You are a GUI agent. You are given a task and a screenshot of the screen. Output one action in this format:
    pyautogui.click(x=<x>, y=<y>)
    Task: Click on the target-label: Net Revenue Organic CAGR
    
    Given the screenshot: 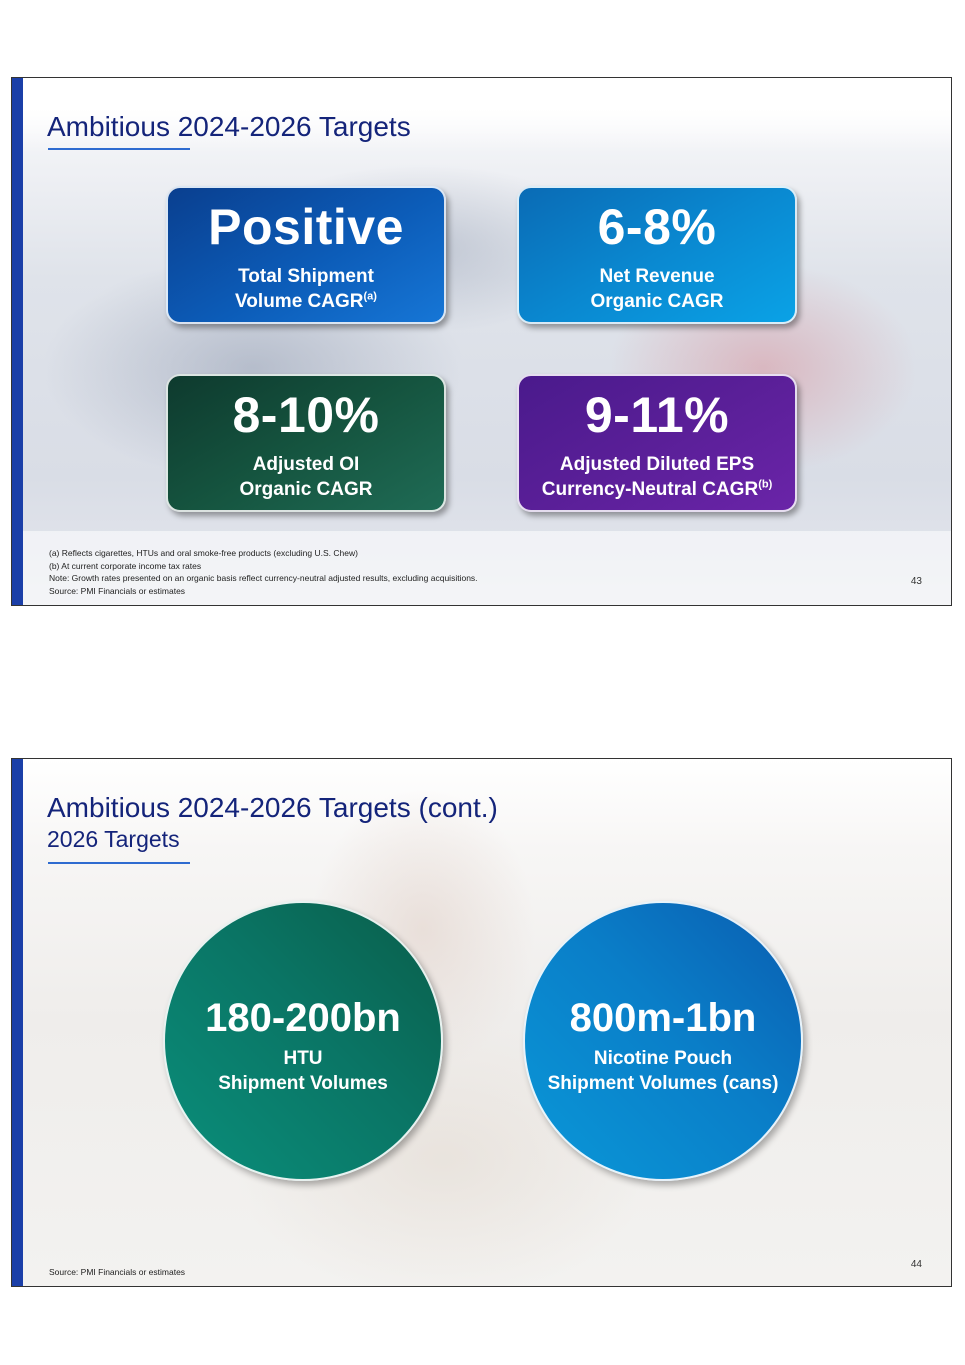 What is the action you would take?
    pyautogui.click(x=657, y=289)
    